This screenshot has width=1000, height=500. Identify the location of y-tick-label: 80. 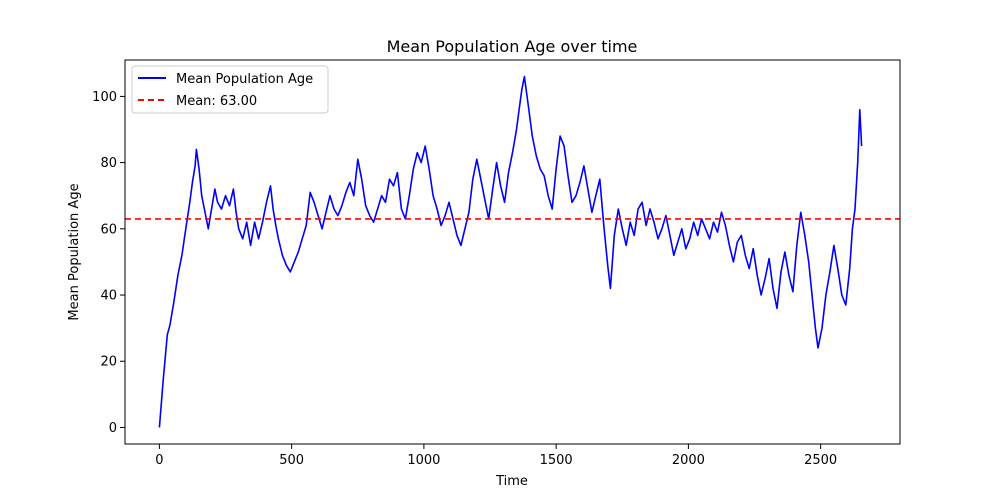
(108, 163).